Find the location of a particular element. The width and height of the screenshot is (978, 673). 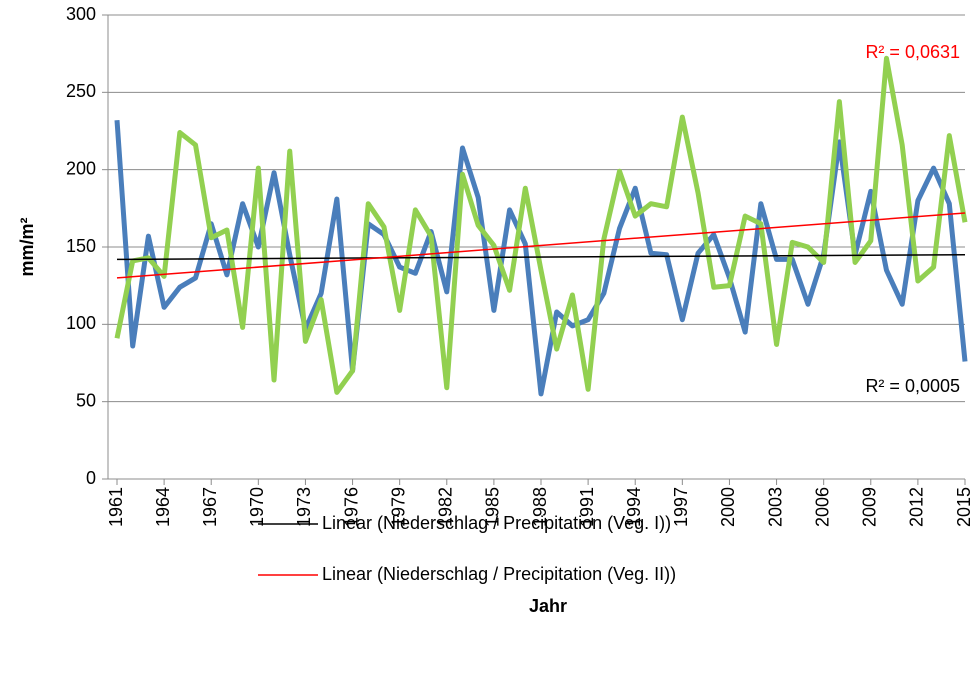

x-tick-label: 2000 is located at coordinates (728, 507).